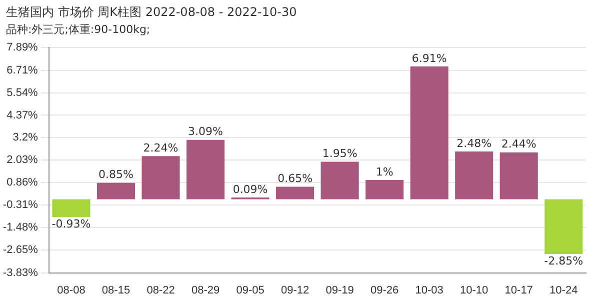  I want to click on y-tick-label: 2.03%, so click(22, 160).